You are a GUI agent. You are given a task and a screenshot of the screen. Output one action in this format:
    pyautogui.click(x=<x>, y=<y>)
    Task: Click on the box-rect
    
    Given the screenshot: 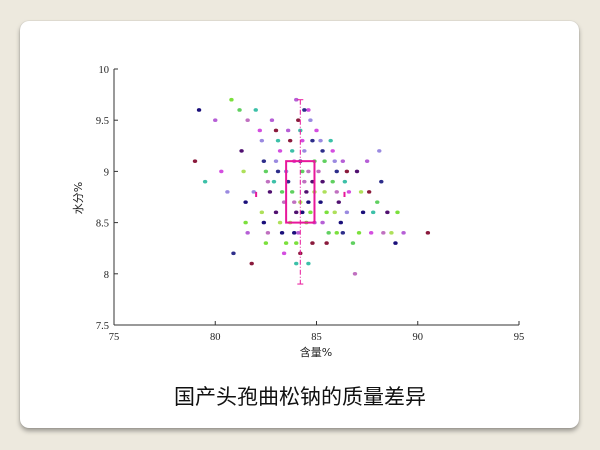 What is the action you would take?
    pyautogui.click(x=300, y=192)
    